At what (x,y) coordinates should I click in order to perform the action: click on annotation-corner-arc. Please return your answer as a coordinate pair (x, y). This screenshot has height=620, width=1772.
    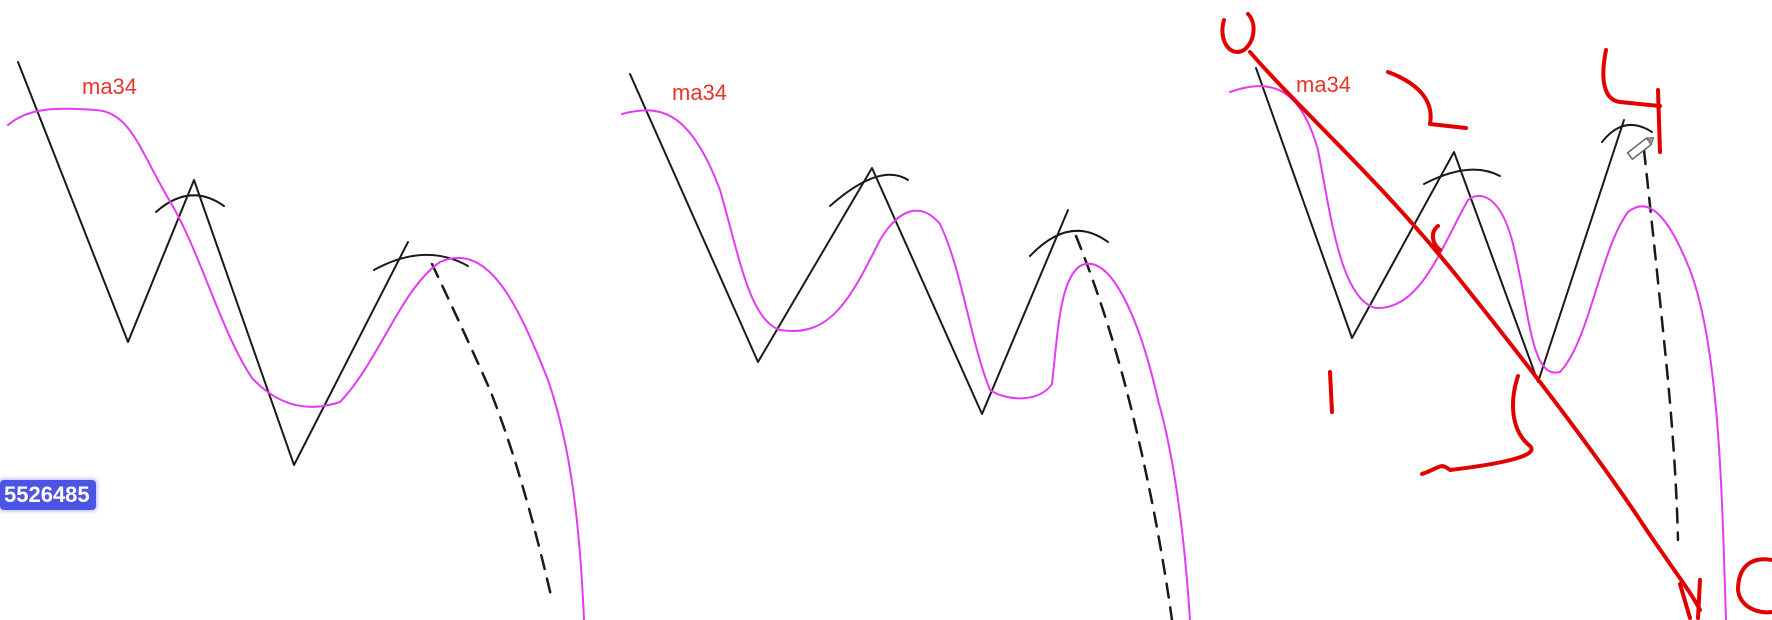
    Looking at the image, I should click on (1755, 585).